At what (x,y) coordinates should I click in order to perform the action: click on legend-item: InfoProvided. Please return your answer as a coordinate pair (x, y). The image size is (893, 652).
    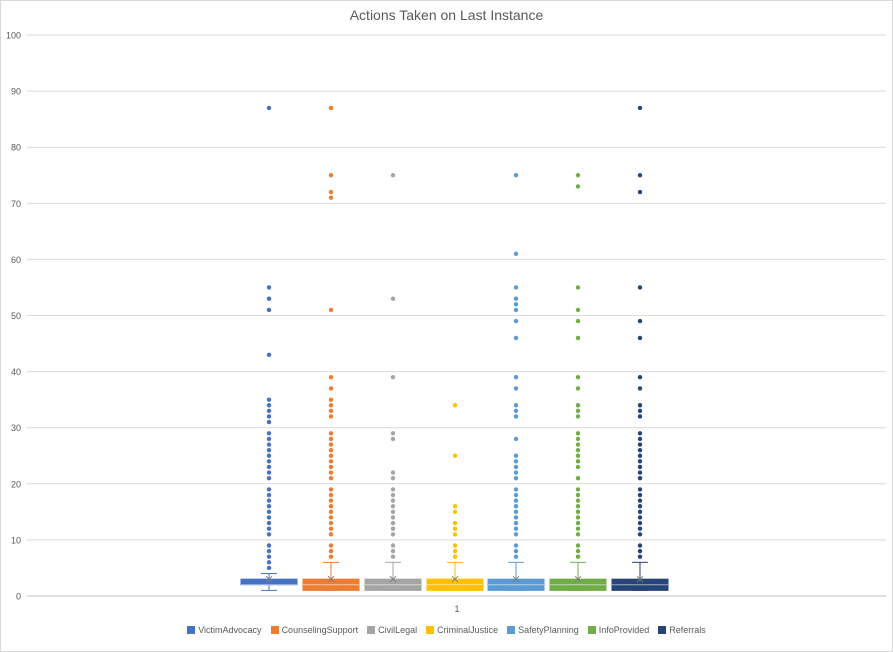
    Looking at the image, I should click on (618, 630).